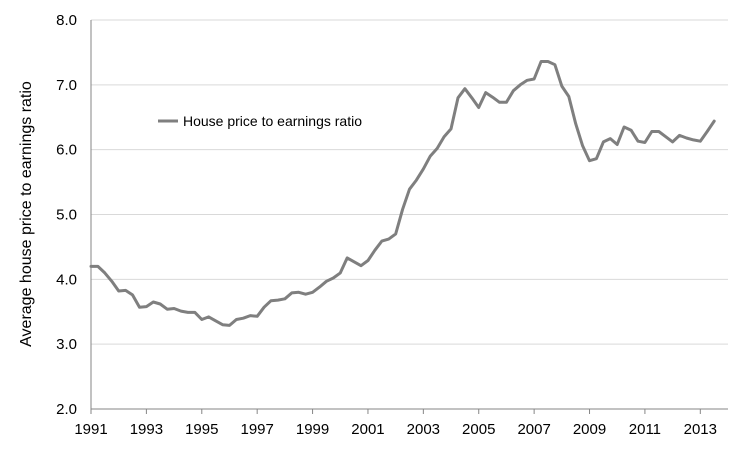 The image size is (754, 460). What do you see at coordinates (26, 214) in the screenshot?
I see `y-axis-title: Average house price to earnings ratio` at bounding box center [26, 214].